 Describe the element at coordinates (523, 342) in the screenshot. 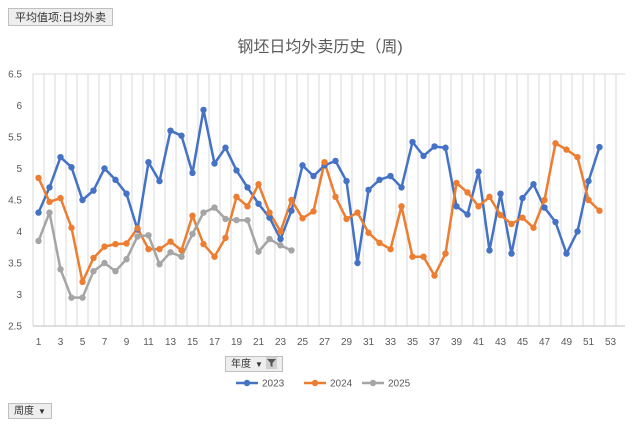

I see `x-tick-label: 45` at that location.